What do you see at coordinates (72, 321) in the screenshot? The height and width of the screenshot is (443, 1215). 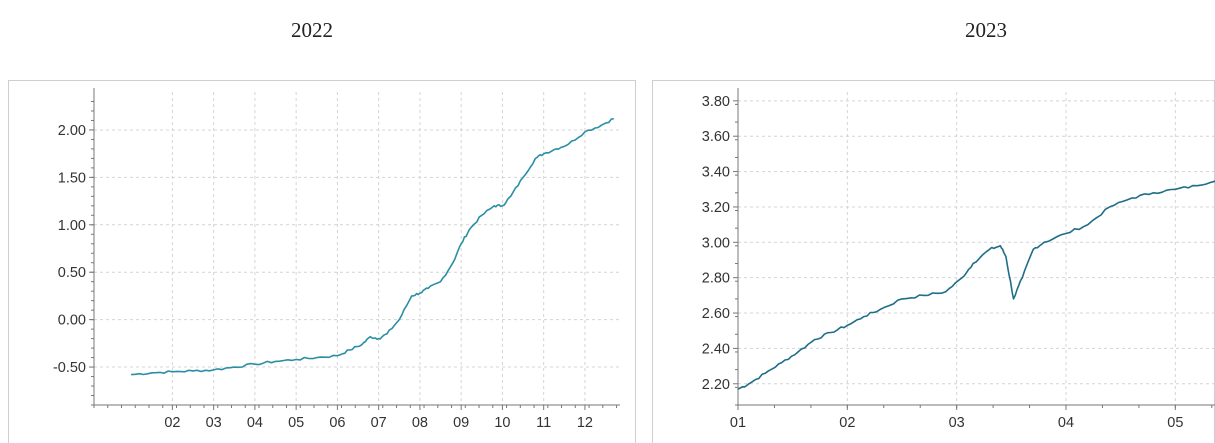 I see `y-tick-label: 0.00` at bounding box center [72, 321].